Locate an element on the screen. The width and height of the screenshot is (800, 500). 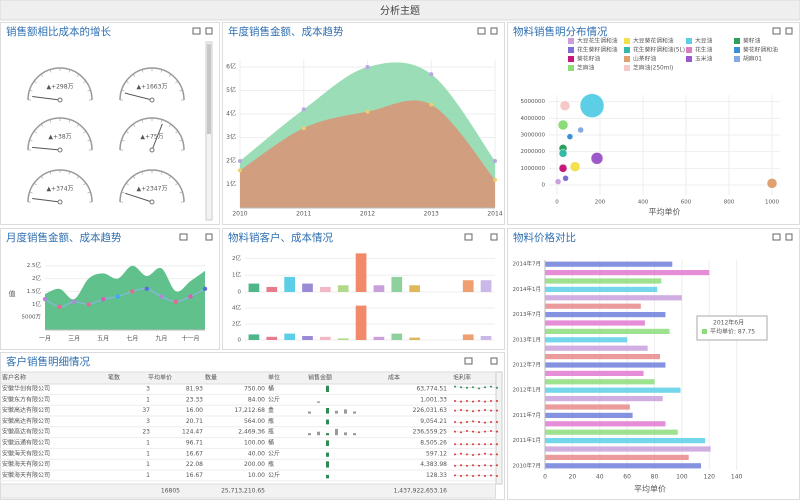
tooltip is located at coordinates (732, 328).